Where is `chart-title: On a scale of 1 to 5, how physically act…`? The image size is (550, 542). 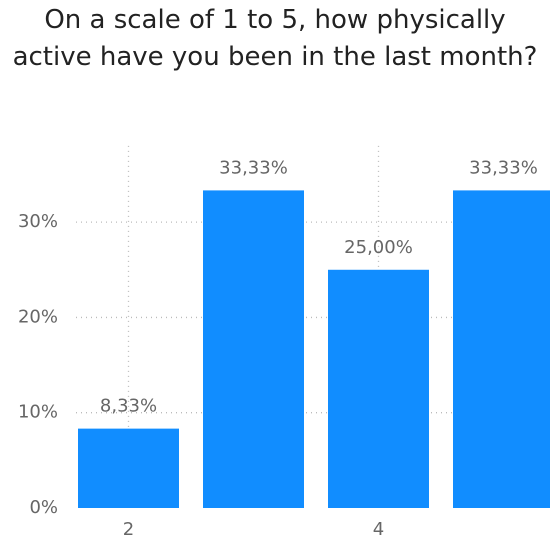
chart-title: On a scale of 1 to 5, how physically act… is located at coordinates (275, 38).